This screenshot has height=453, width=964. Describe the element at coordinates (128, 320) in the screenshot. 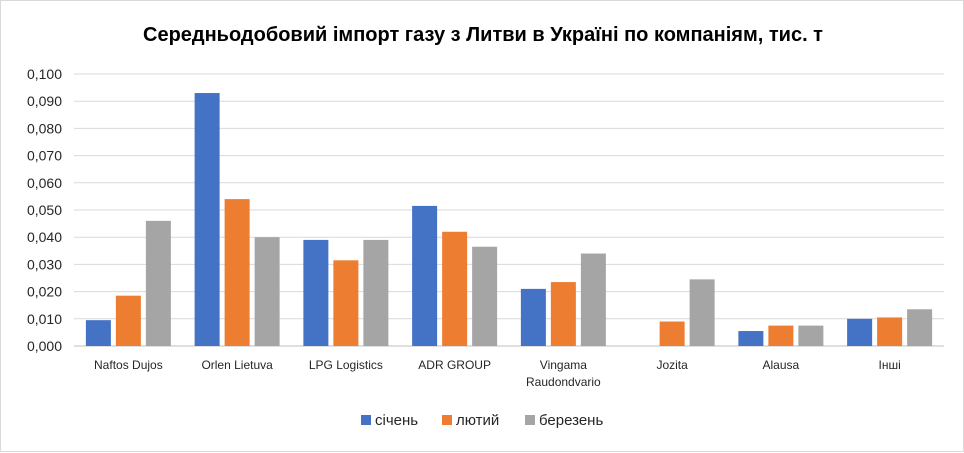

I see `bar-лютий-0` at that location.